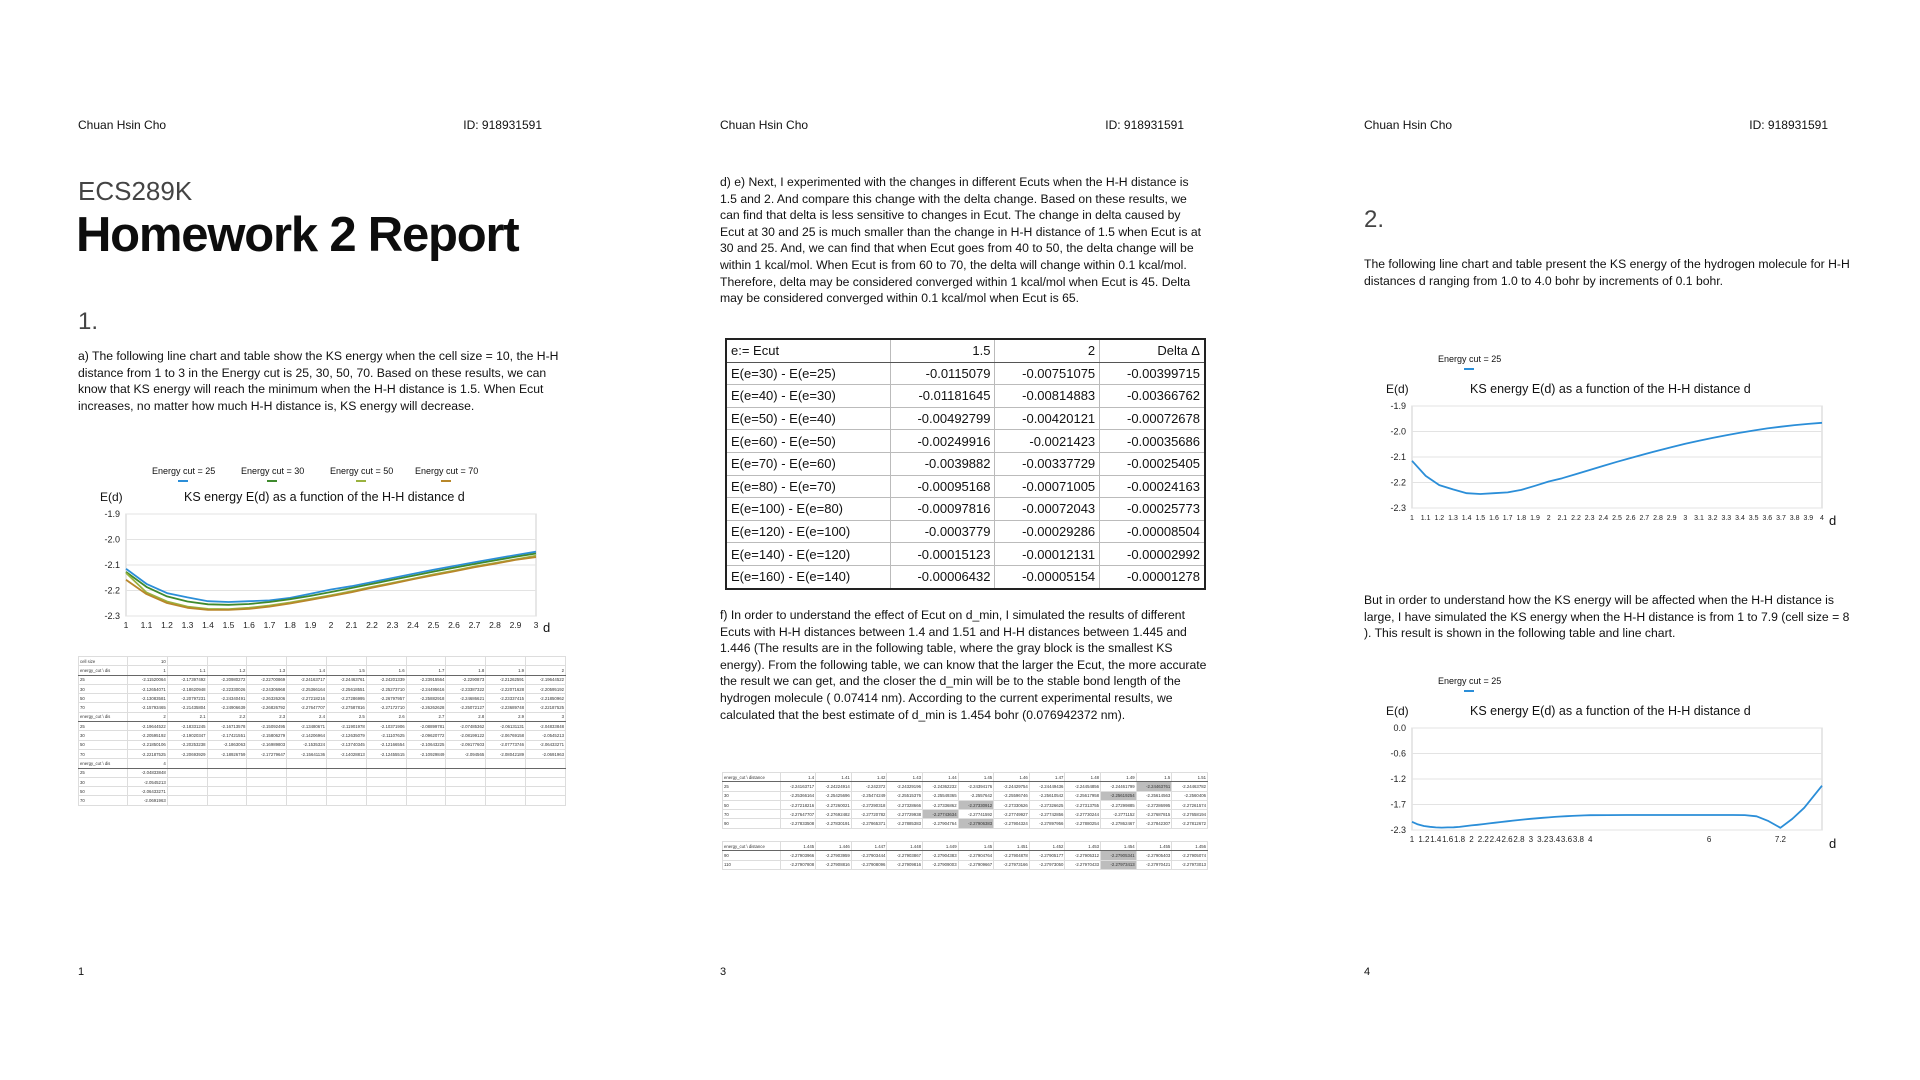 This screenshot has height=1080, width=1920. What do you see at coordinates (798, 795) in the screenshot?
I see `table-cell: -2.25366164` at bounding box center [798, 795].